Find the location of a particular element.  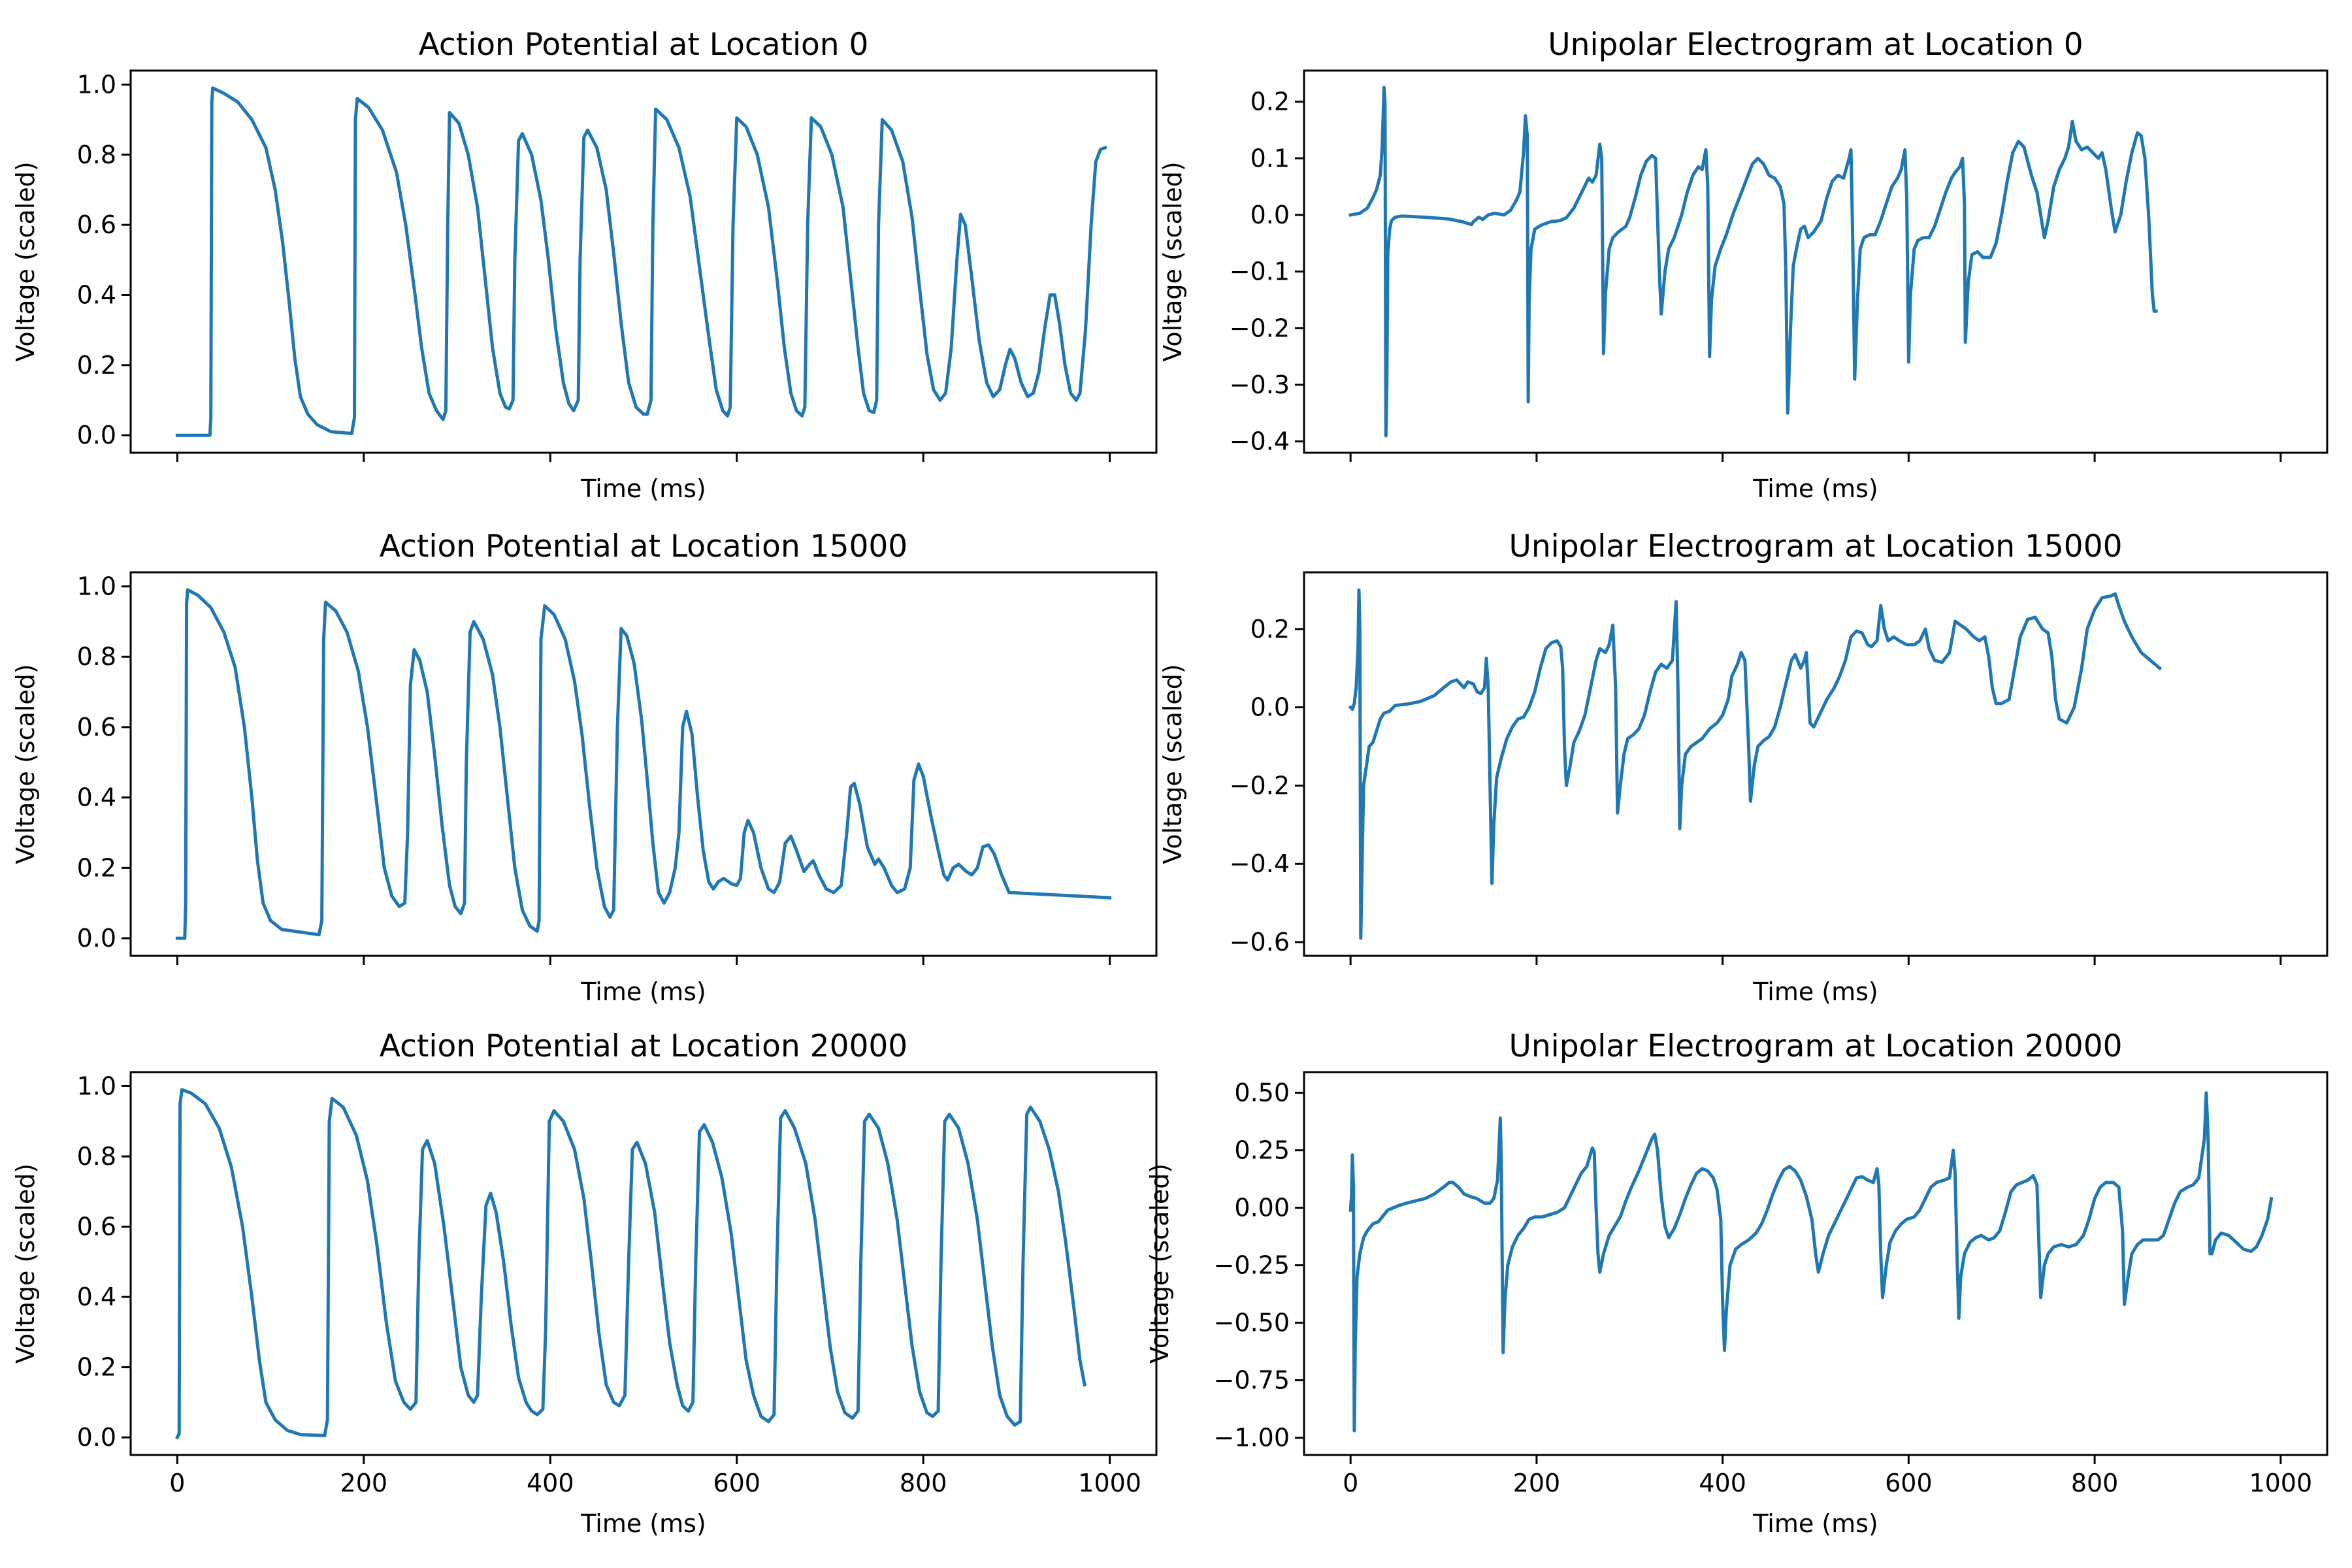

axis-ticks: −0.6 −0.4 −0.2 0.0 0.2 is located at coordinates (1756, 790).